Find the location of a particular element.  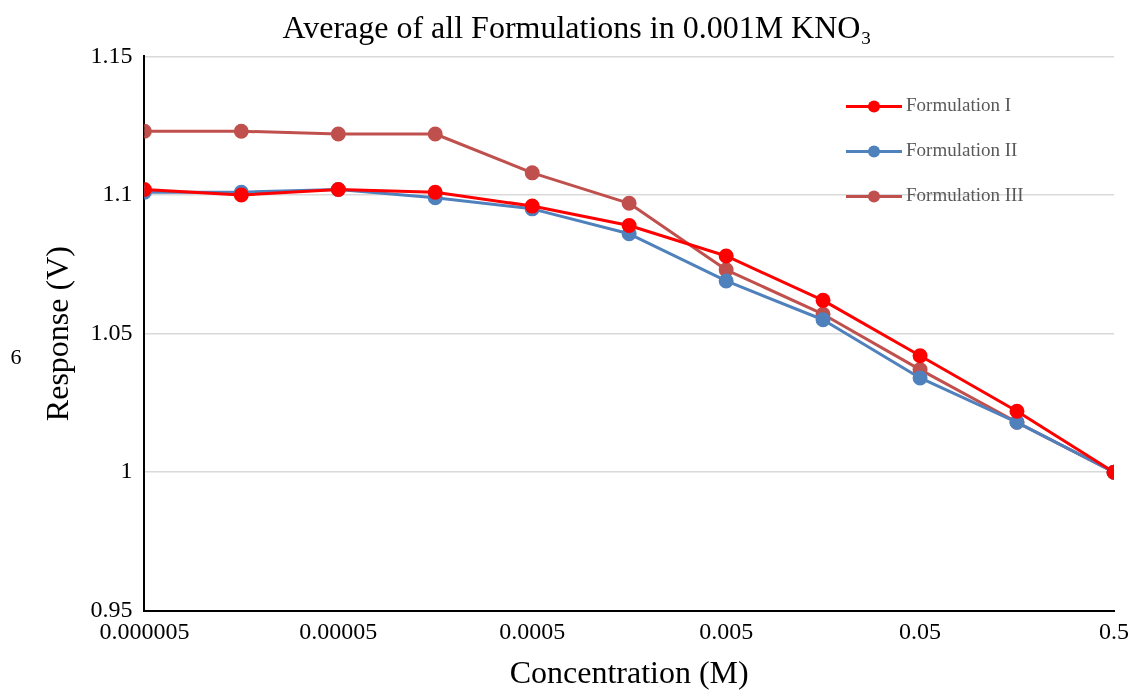

chart-title: Average of all Formulations in 0.001M KNO₃ is located at coordinates (577, 26).